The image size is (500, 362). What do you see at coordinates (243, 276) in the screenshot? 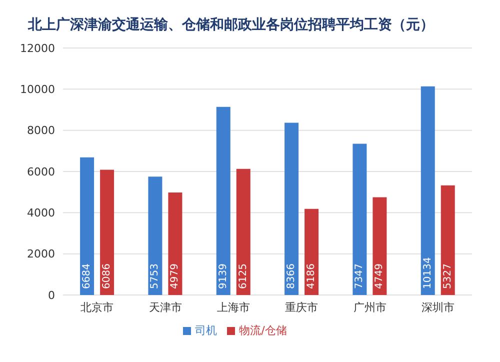
I see `data-label: 6125` at bounding box center [243, 276].